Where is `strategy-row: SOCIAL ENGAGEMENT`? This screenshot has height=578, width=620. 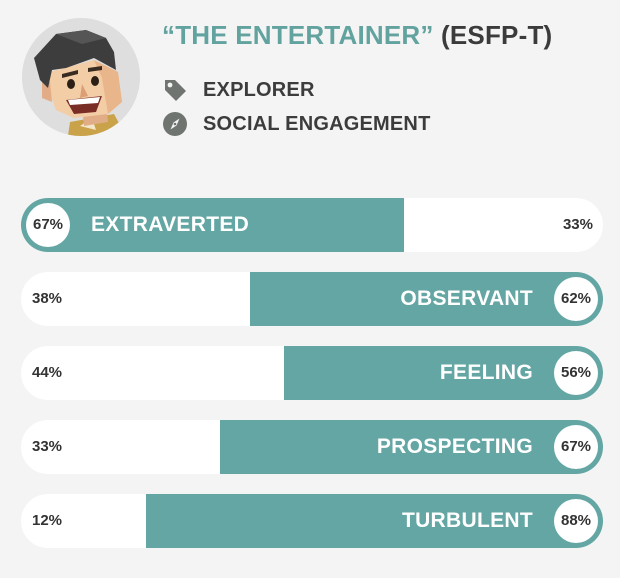 strategy-row: SOCIAL ENGAGEMENT is located at coordinates (296, 124).